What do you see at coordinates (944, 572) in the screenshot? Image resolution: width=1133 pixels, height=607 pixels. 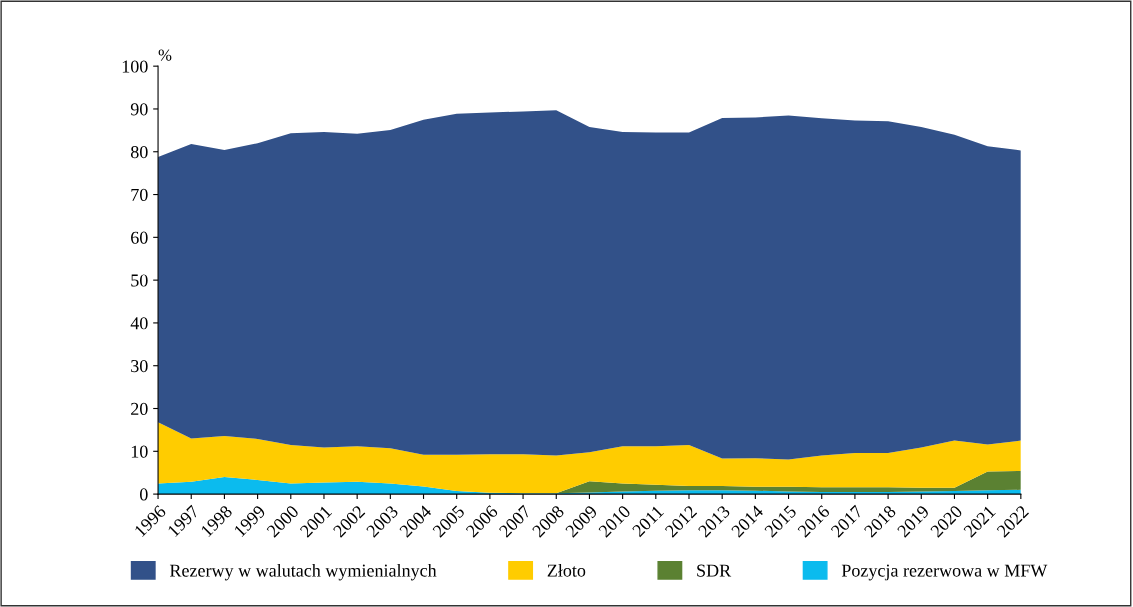 I see `legend-label: Pozycja rezerwowa w MFW` at bounding box center [944, 572].